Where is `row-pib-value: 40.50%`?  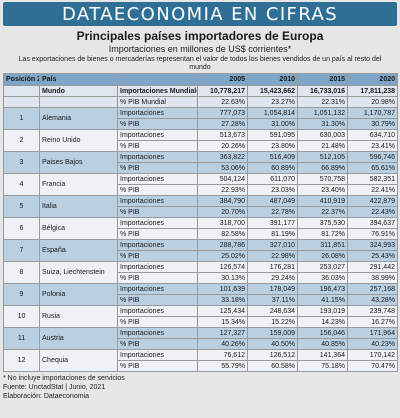
row-pib-value: 40.50% is located at coordinates (272, 344).